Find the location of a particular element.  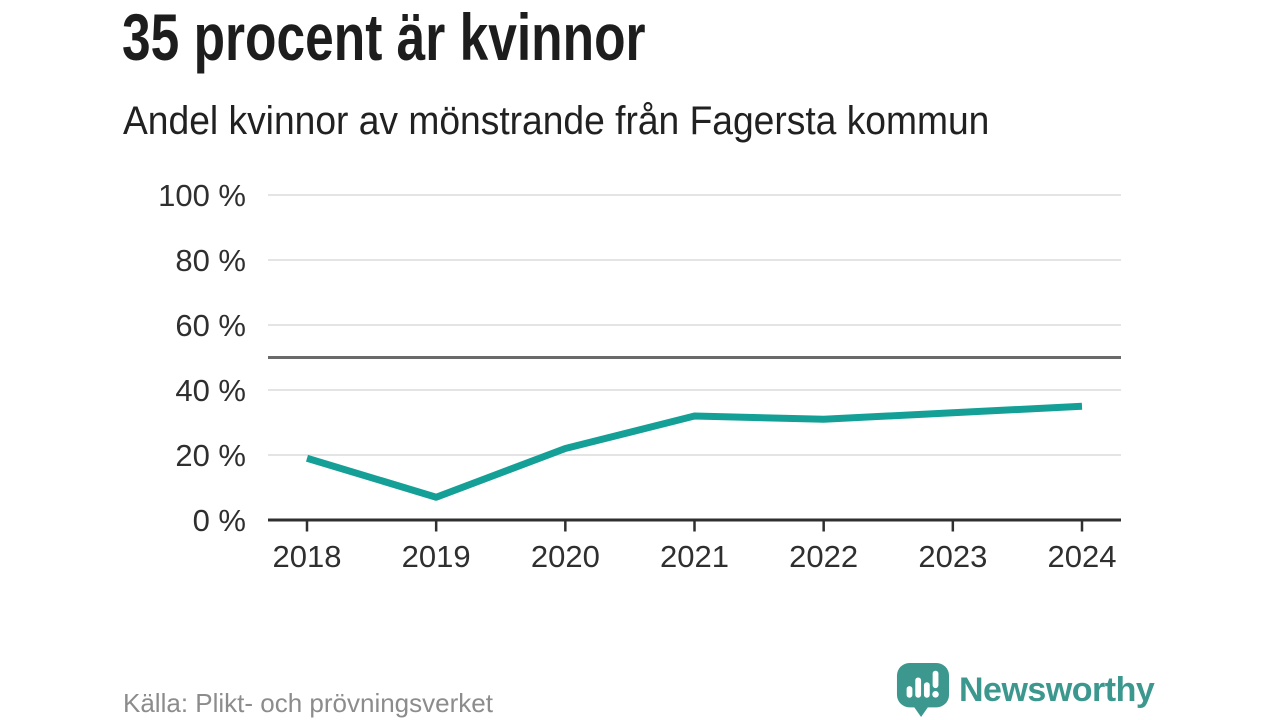

x-tick-label: 2019 is located at coordinates (436, 556).